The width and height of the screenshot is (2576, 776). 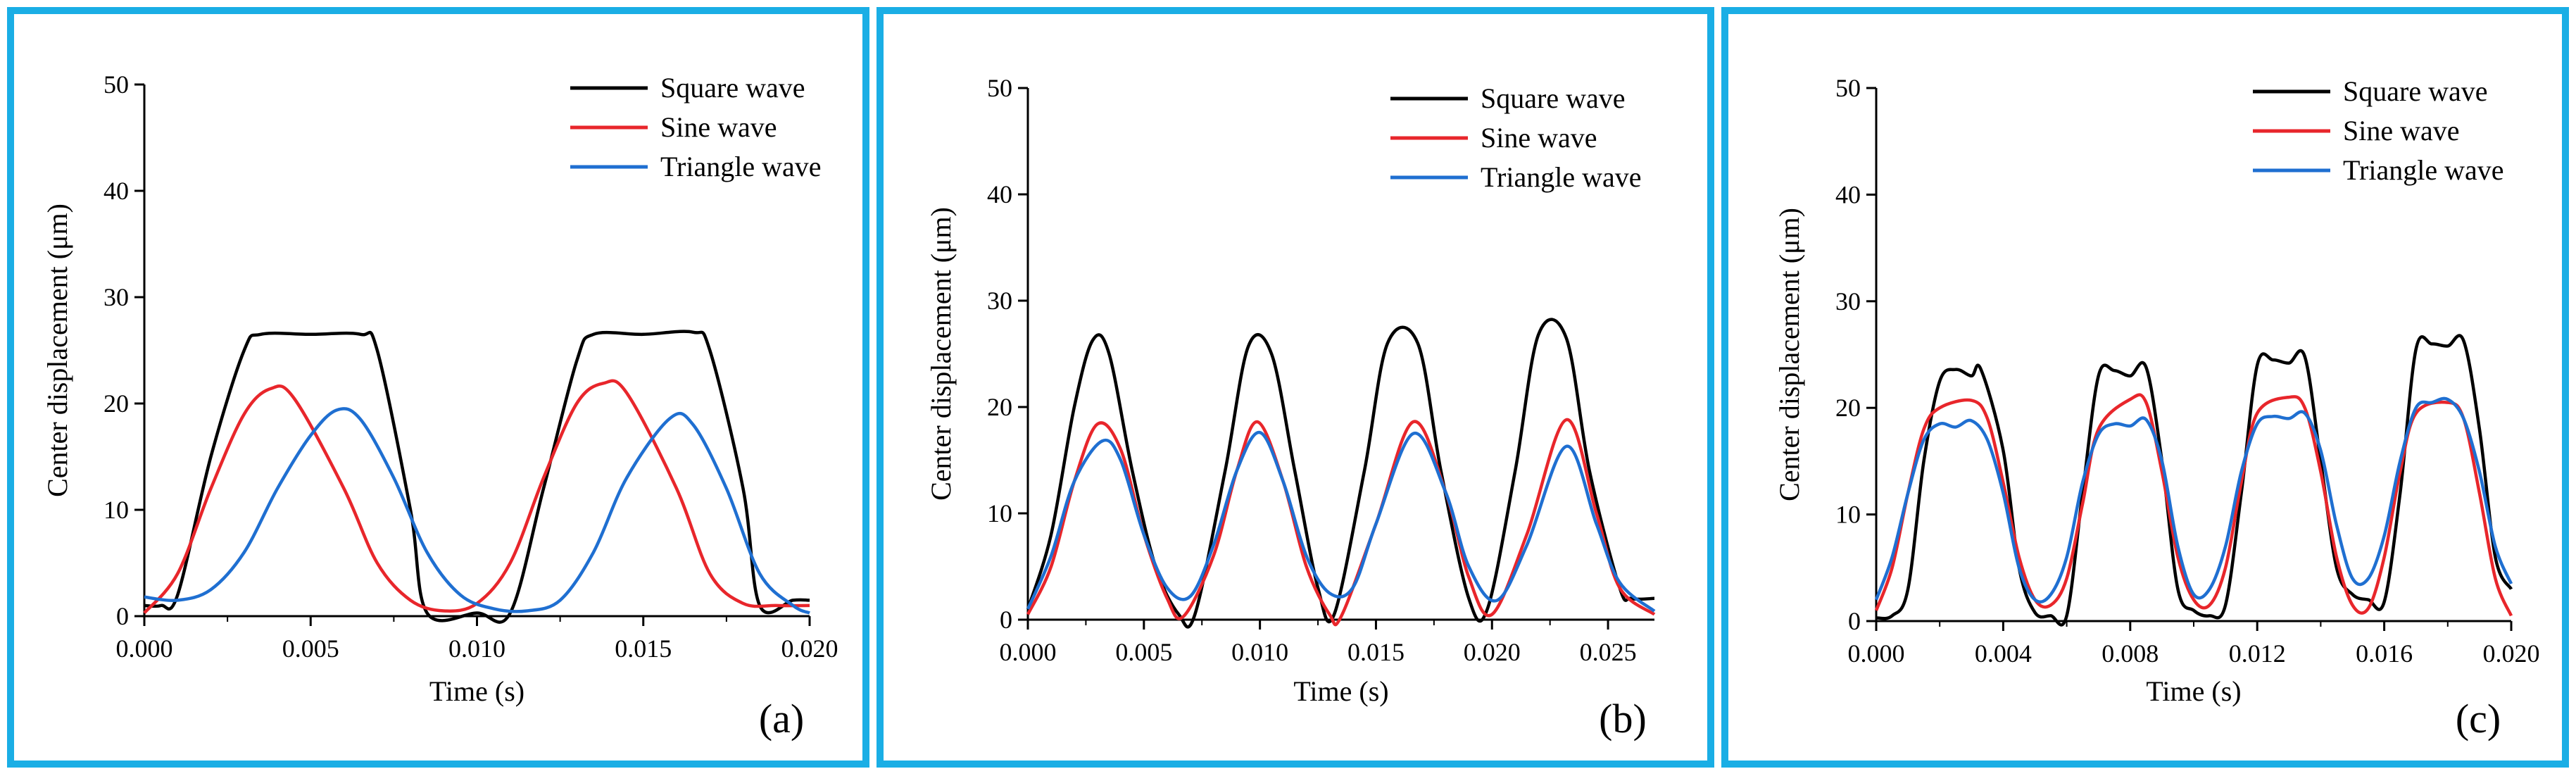 What do you see at coordinates (2257, 653) in the screenshot?
I see `x-tick-label: 0.012` at bounding box center [2257, 653].